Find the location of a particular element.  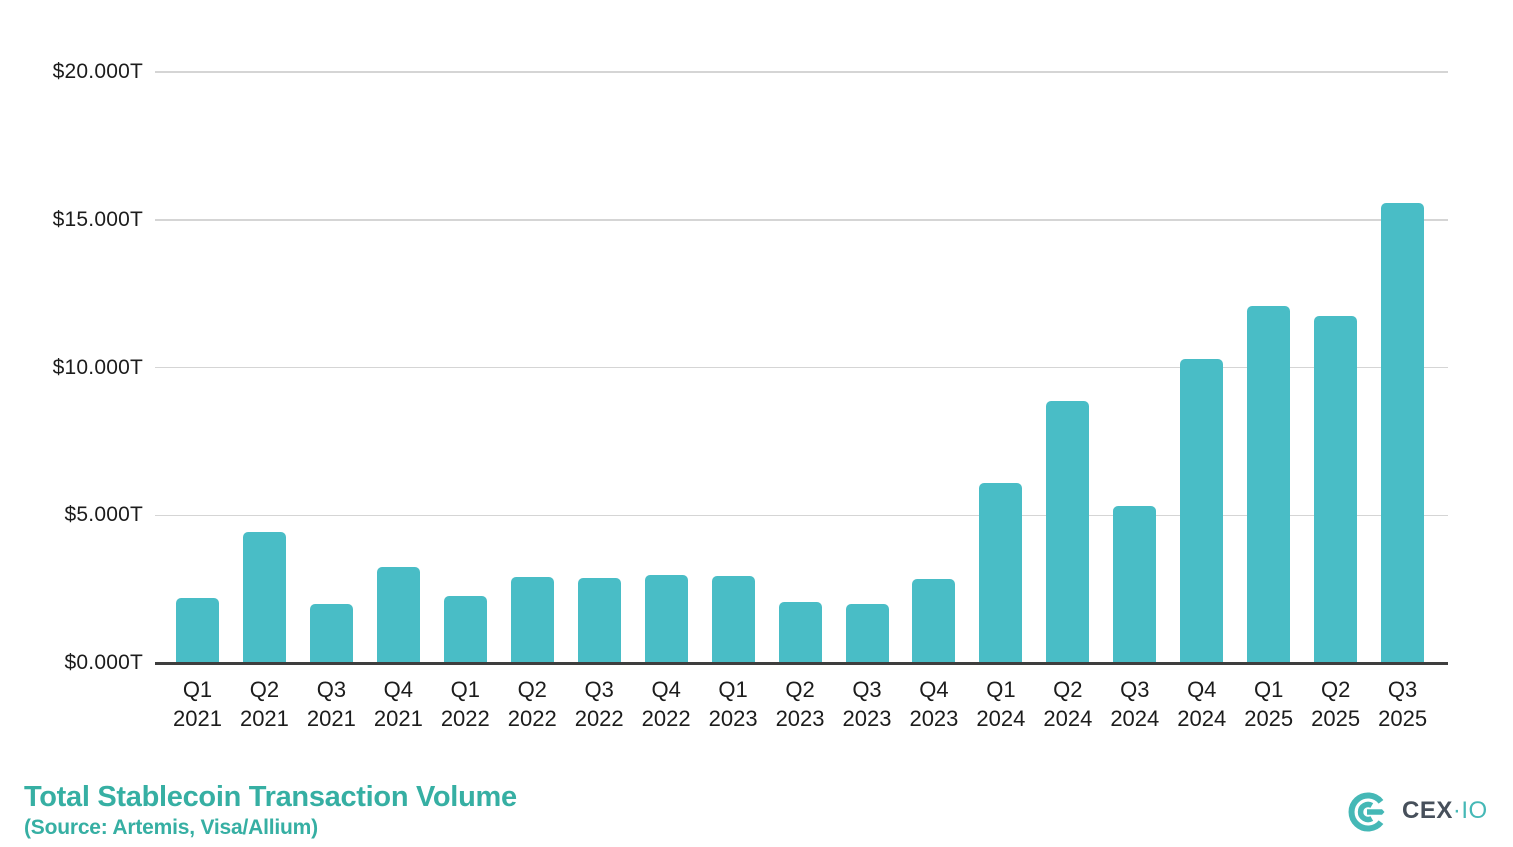

x-axis-label-q2-2022: Q2 2022 is located at coordinates (532, 704).